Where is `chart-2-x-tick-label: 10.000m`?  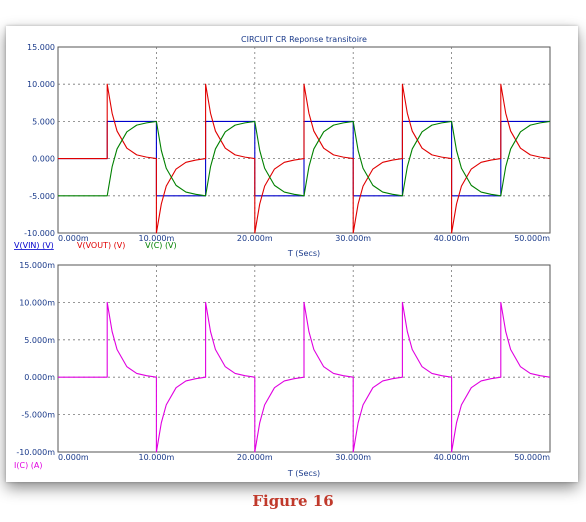
chart-2-x-tick-label: 10.000m is located at coordinates (157, 457).